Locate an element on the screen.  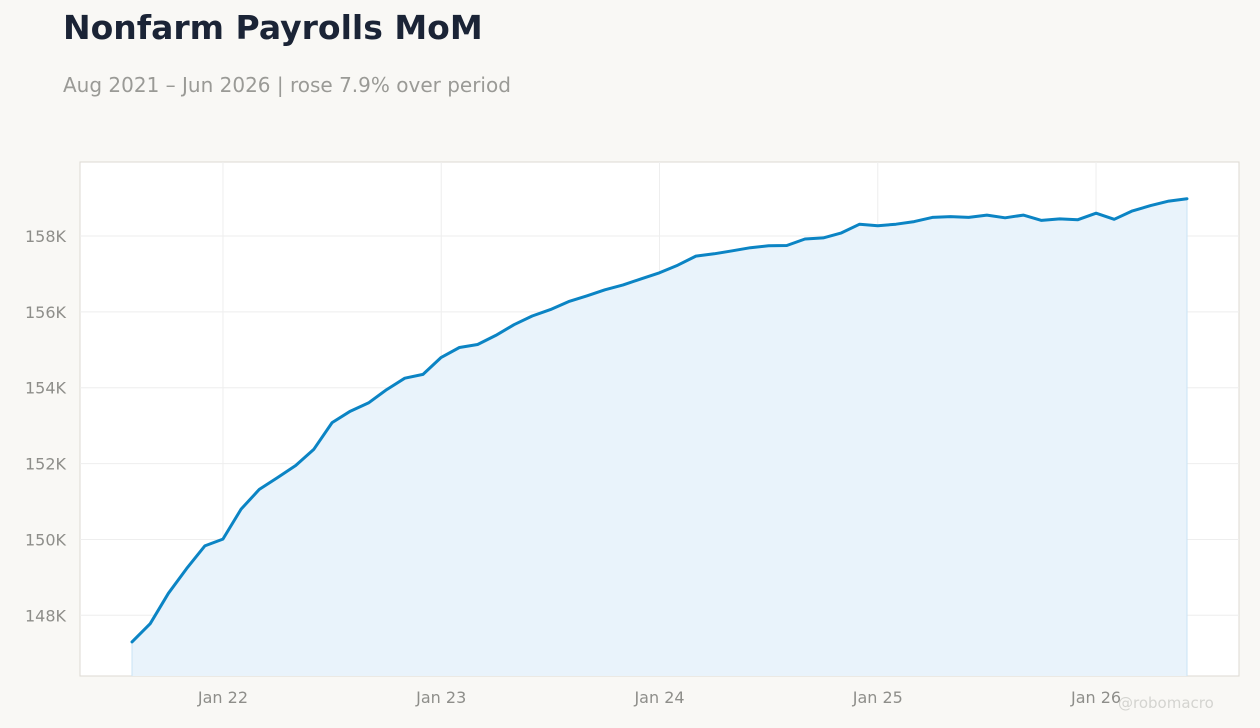
x-tick-label: Jan 22 is located at coordinates (222, 697).